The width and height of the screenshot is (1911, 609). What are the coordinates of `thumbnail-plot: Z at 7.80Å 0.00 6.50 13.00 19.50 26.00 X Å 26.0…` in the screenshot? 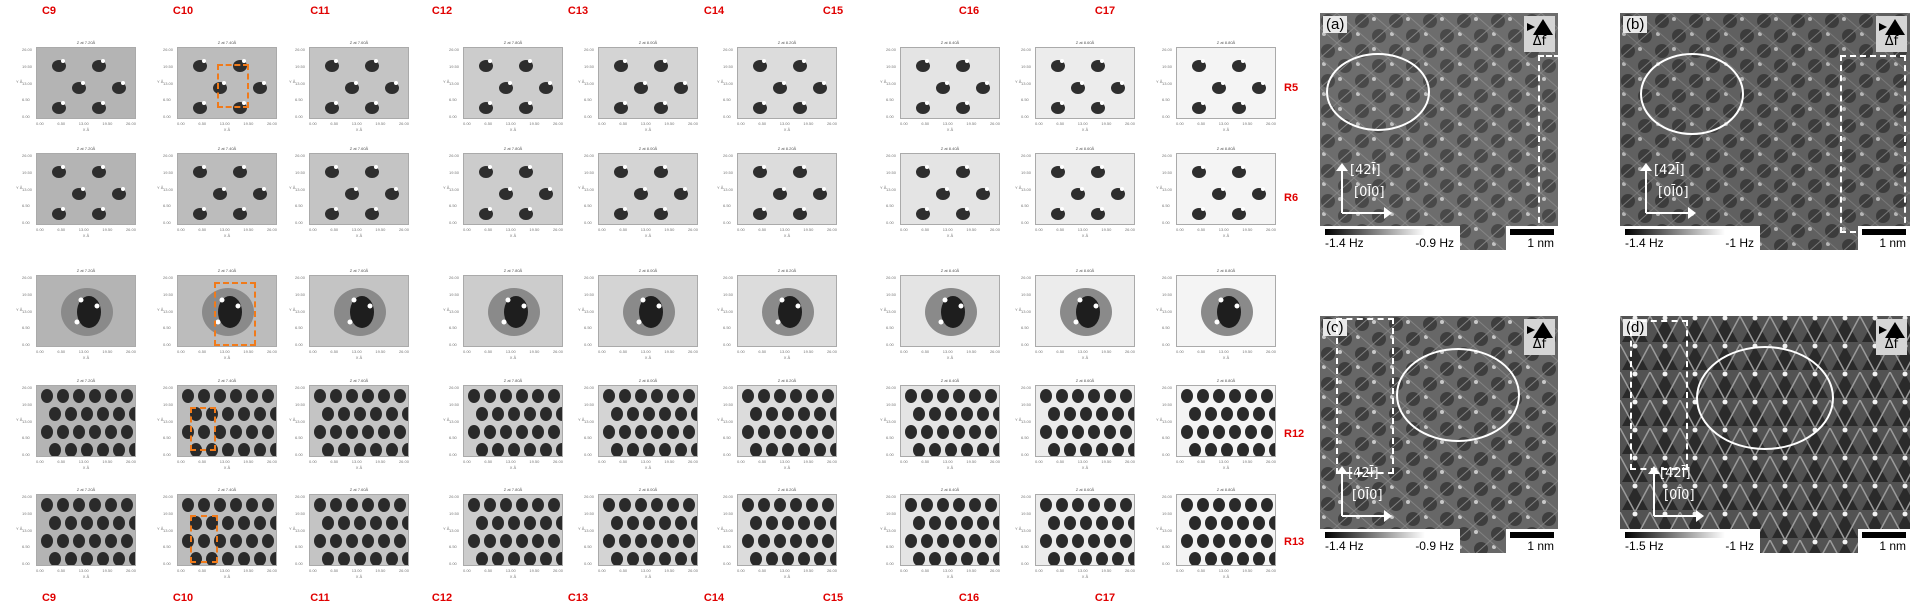 It's located at (503, 192).